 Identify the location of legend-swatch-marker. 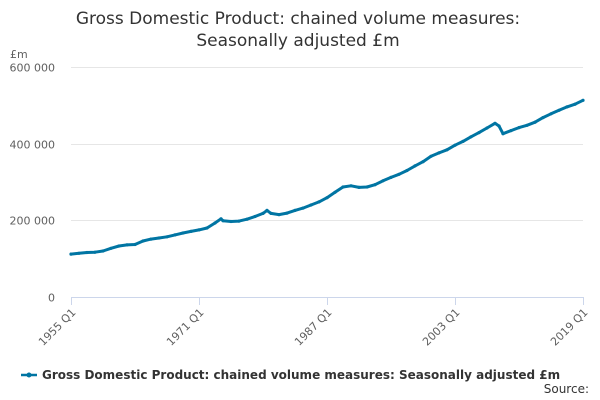
(29, 375).